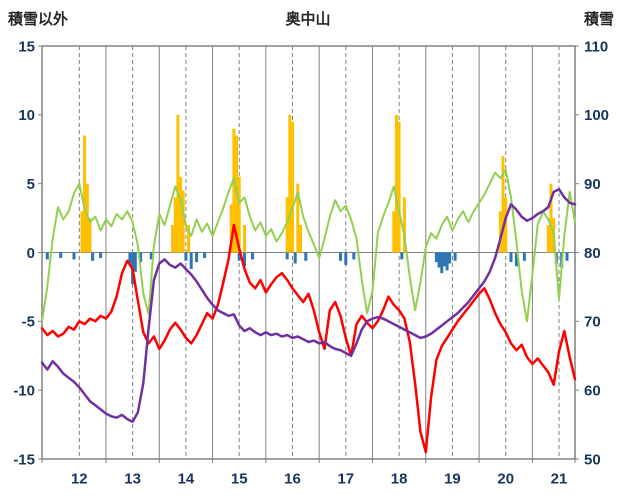 This screenshot has width=636, height=501. Describe the element at coordinates (31, 253) in the screenshot. I see `left-axis-tick-label: 0` at that location.